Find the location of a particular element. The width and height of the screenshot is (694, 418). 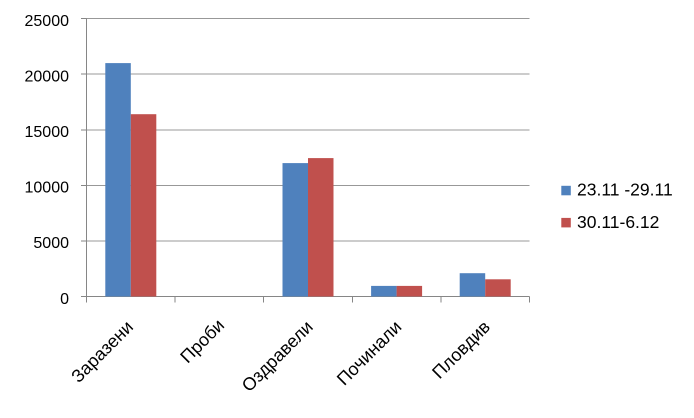

svg-text: 30.11-6.12 is located at coordinates (618, 222).